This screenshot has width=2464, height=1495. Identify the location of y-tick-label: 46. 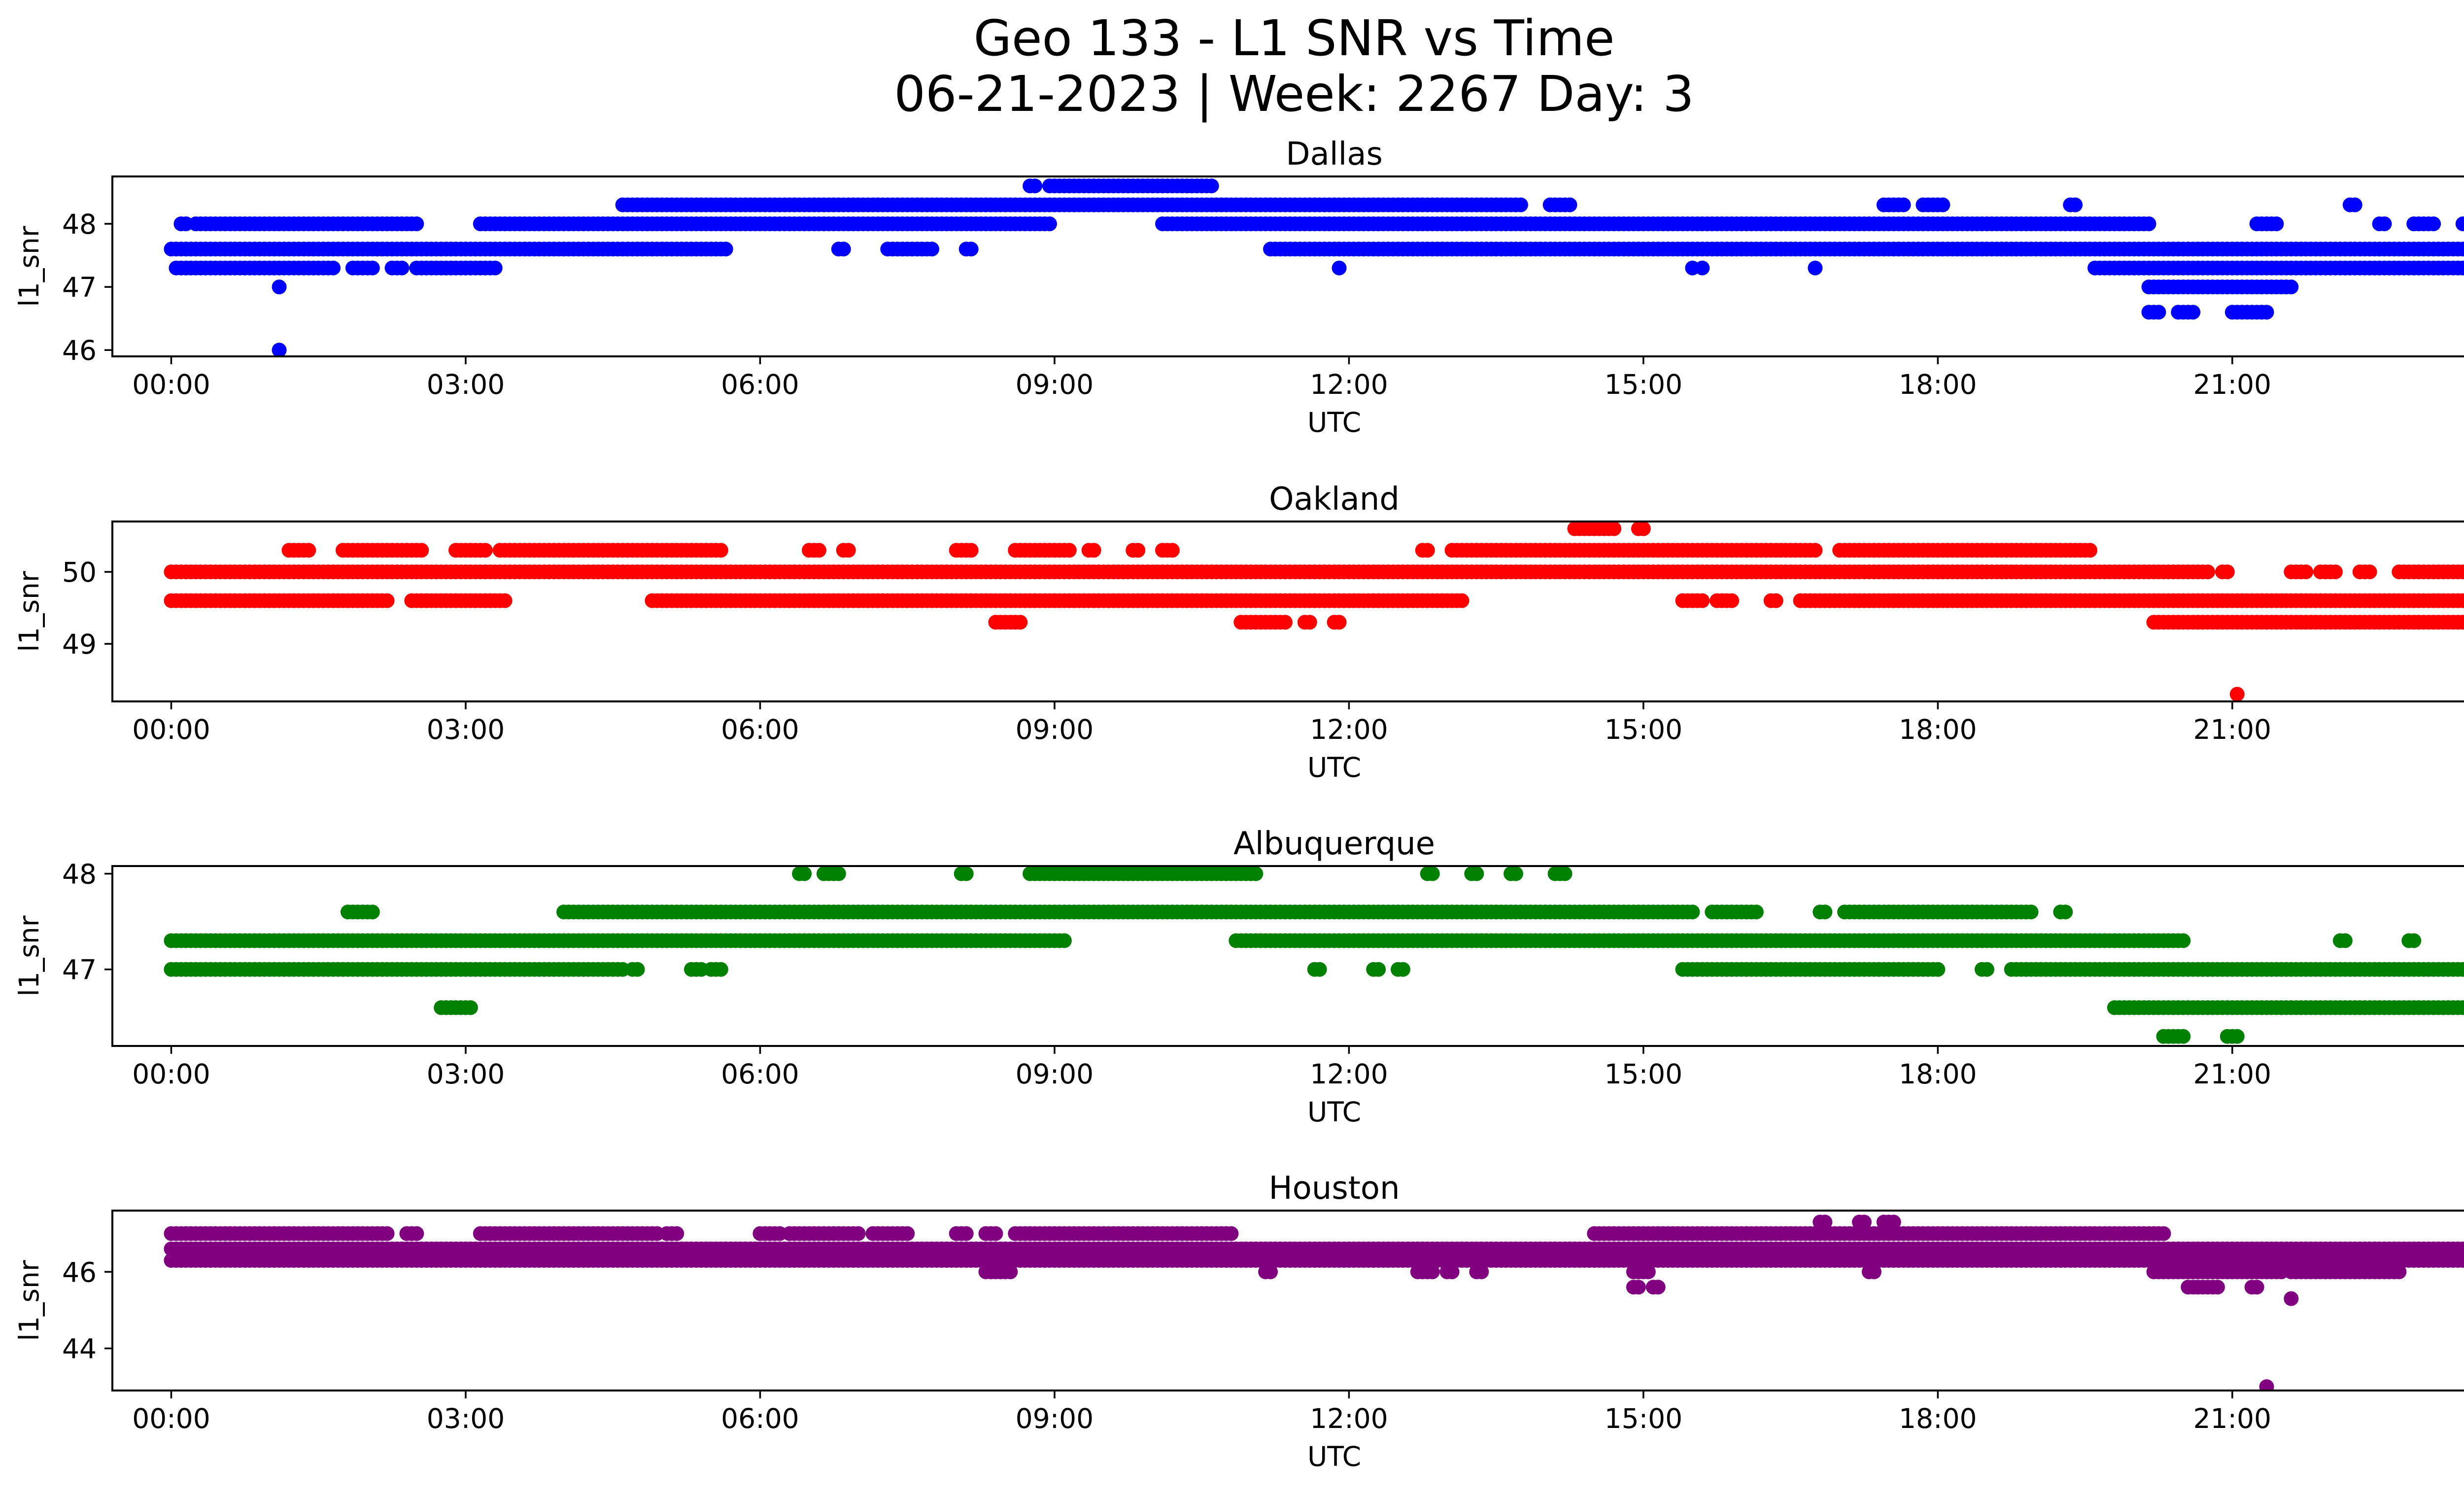
(79, 350).